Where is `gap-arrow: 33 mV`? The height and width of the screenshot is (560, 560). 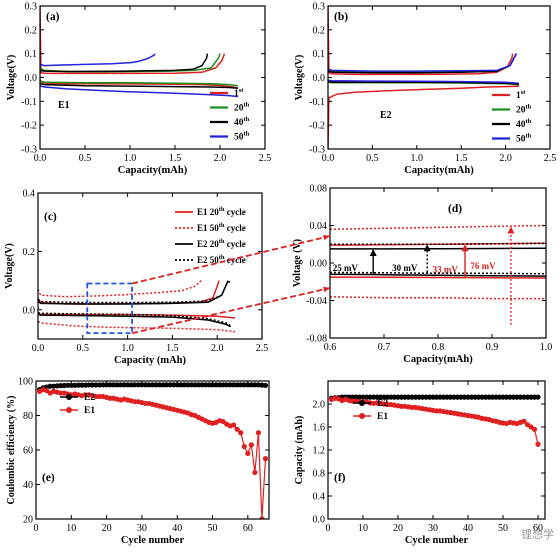
gap-arrow: 33 mV is located at coordinates (451, 261).